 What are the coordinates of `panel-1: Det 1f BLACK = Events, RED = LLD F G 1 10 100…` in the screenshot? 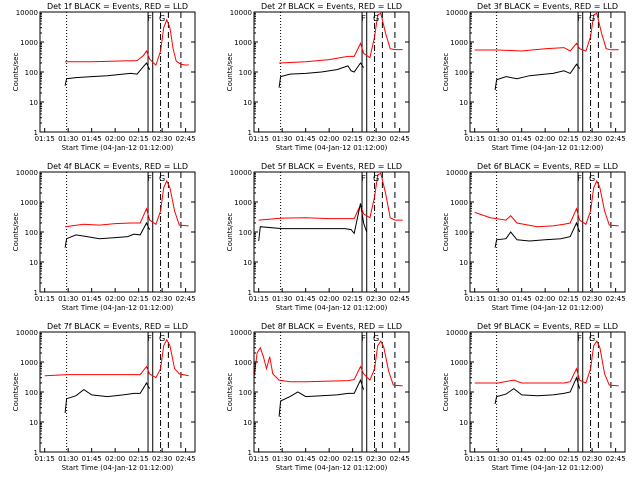 It's located at (104, 77).